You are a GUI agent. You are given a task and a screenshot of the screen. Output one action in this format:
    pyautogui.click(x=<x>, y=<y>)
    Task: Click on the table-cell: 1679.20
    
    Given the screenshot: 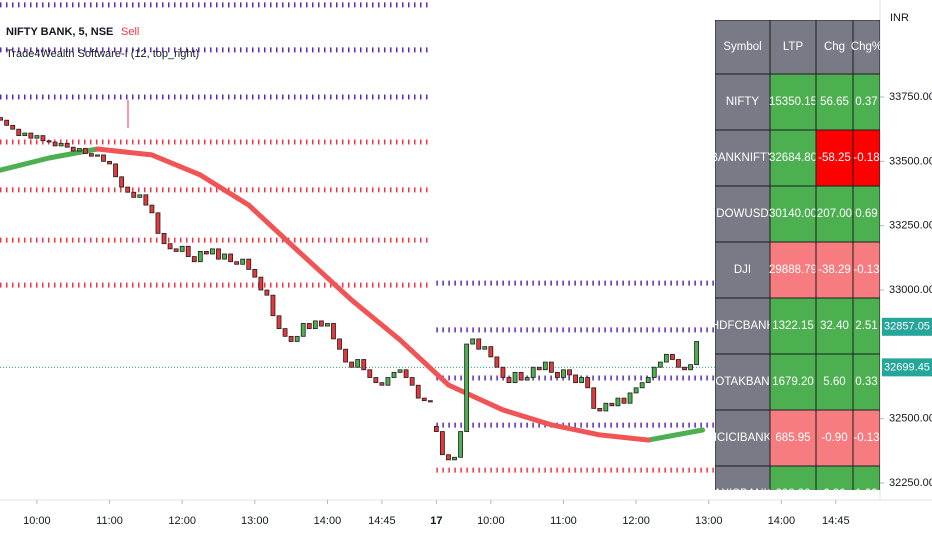 What is the action you would take?
    pyautogui.click(x=793, y=382)
    